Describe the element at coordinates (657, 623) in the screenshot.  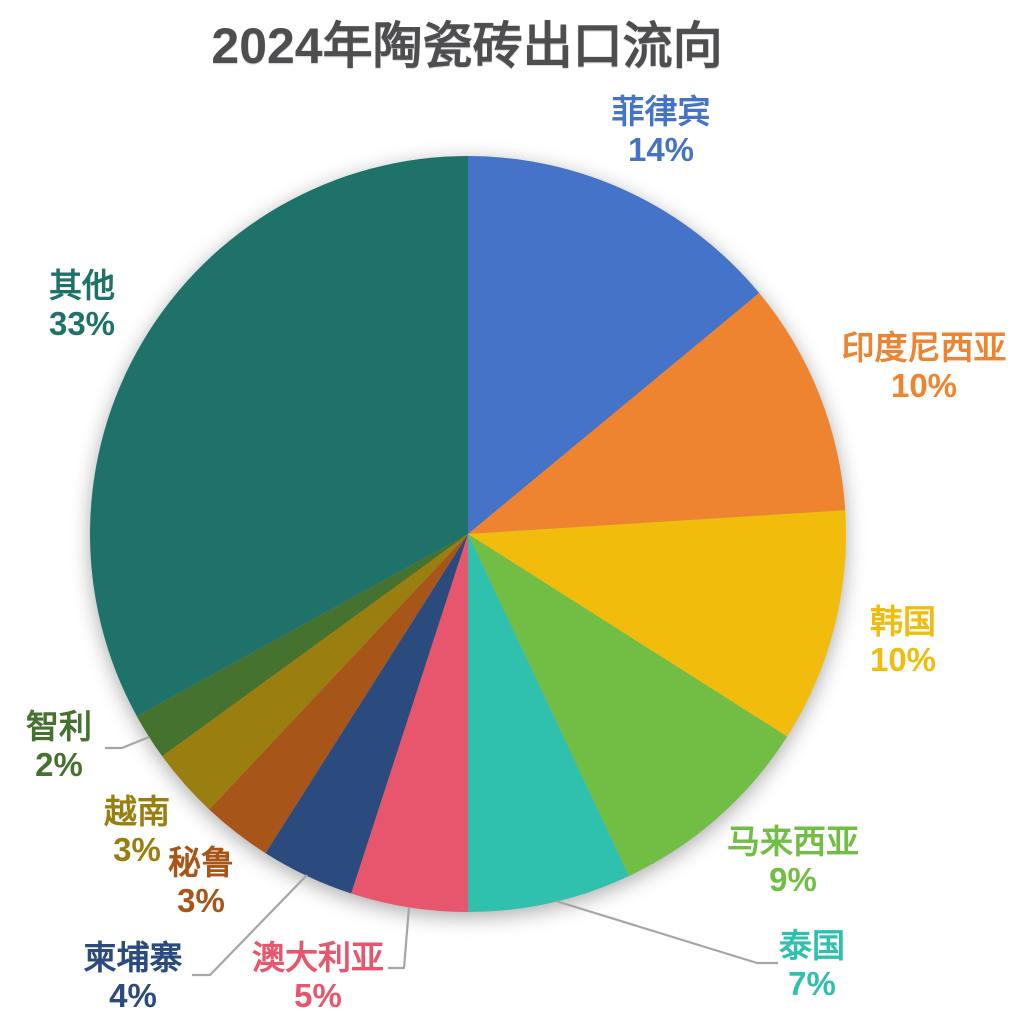
I see `pie-slice-south-korea` at that location.